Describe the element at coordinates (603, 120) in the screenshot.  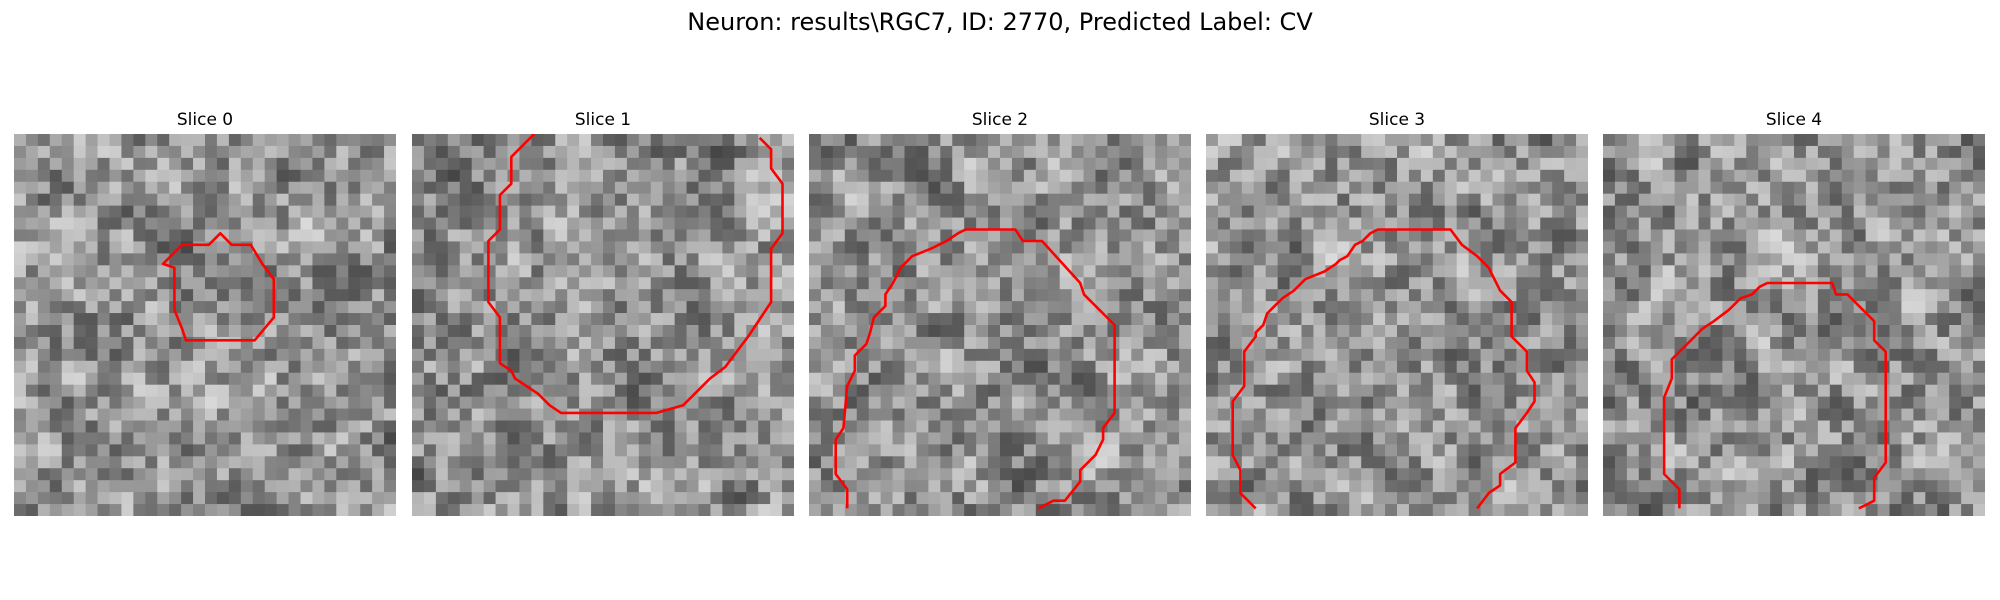
I see `panel-title: Slice 1` at that location.